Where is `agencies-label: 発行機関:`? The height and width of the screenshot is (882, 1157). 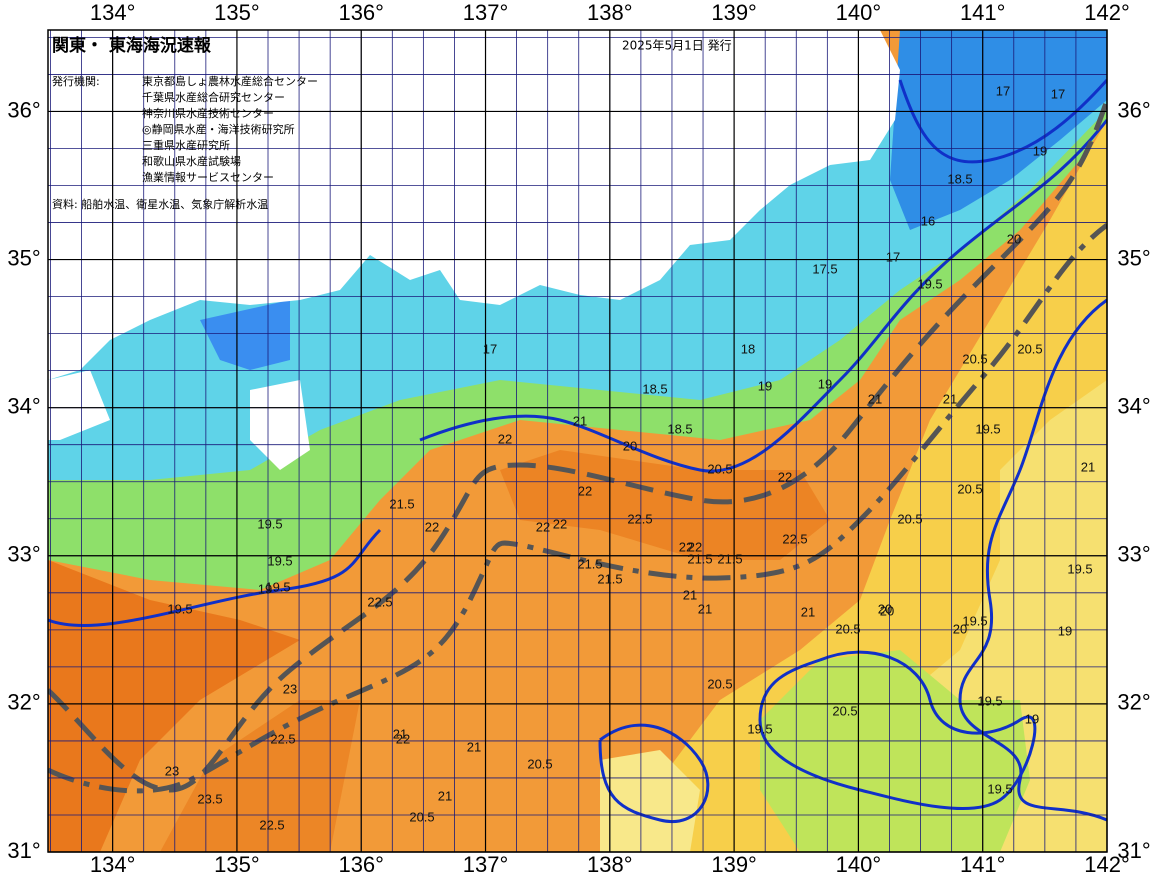
agencies-label: 発行機関: is located at coordinates (76, 81).